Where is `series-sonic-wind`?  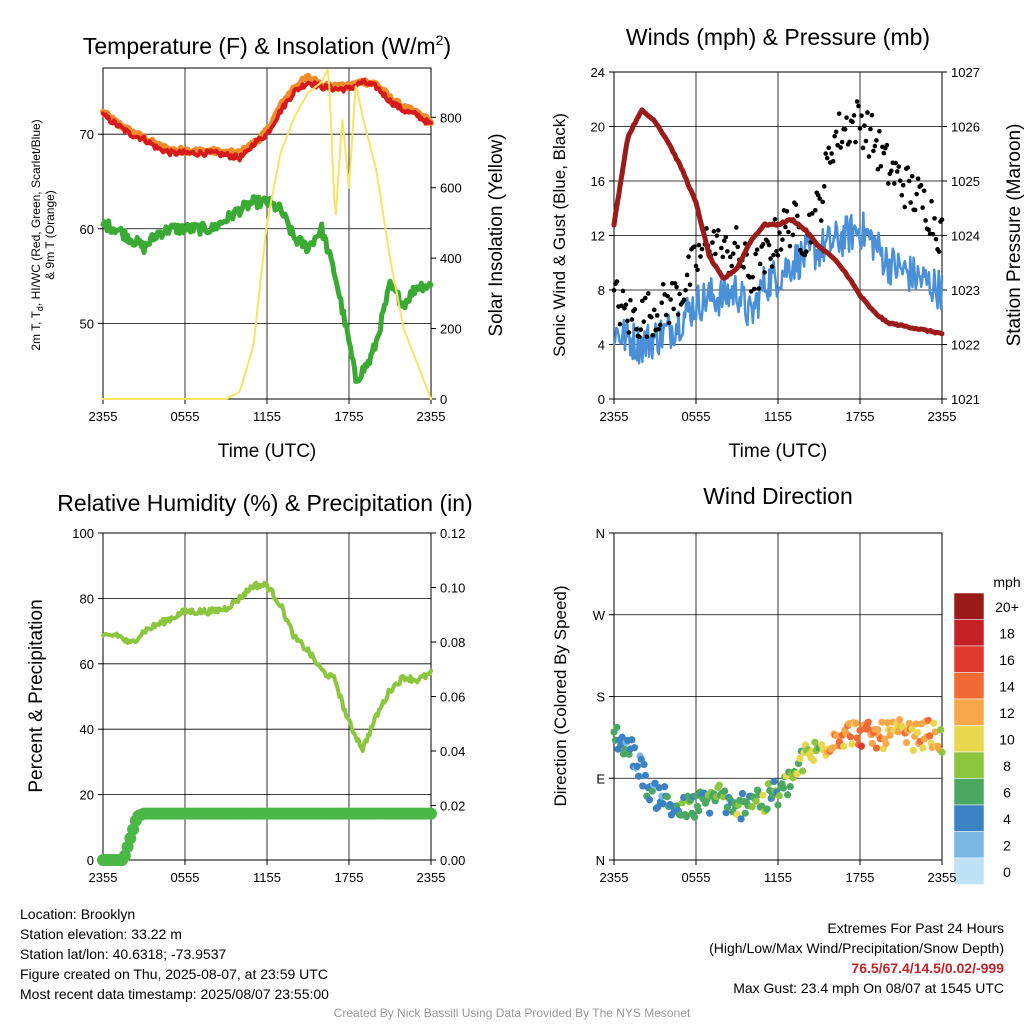
series-sonic-wind is located at coordinates (778, 288).